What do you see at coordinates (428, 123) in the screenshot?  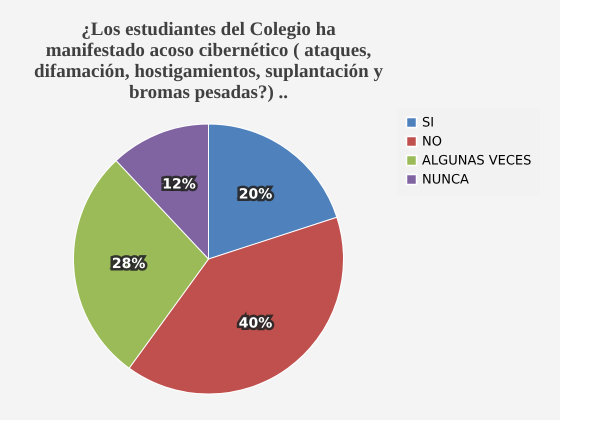 I see `legend-label: SI` at bounding box center [428, 123].